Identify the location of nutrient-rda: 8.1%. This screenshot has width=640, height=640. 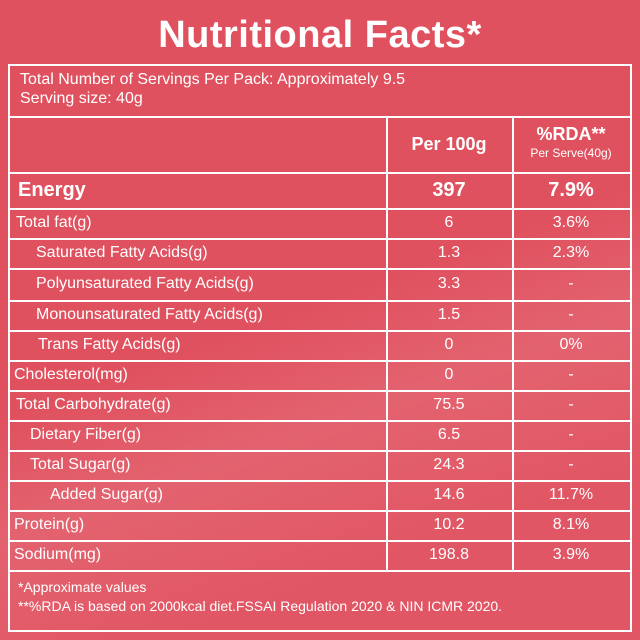
(571, 524).